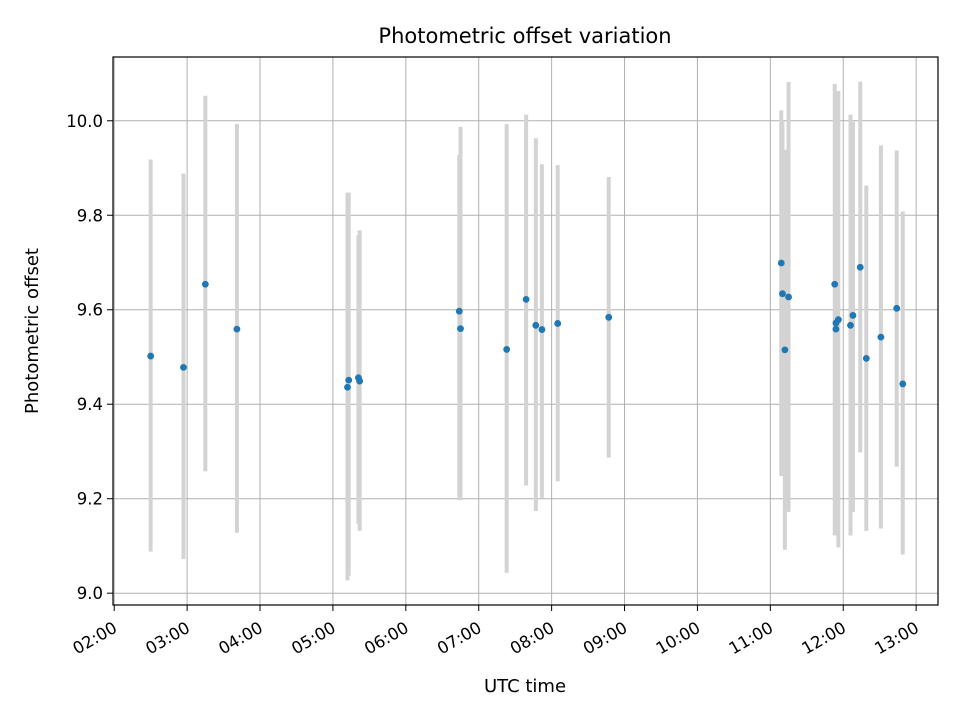 Image resolution: width=960 pixels, height=720 pixels. Describe the element at coordinates (527, 325) in the screenshot. I see `data-points` at that location.